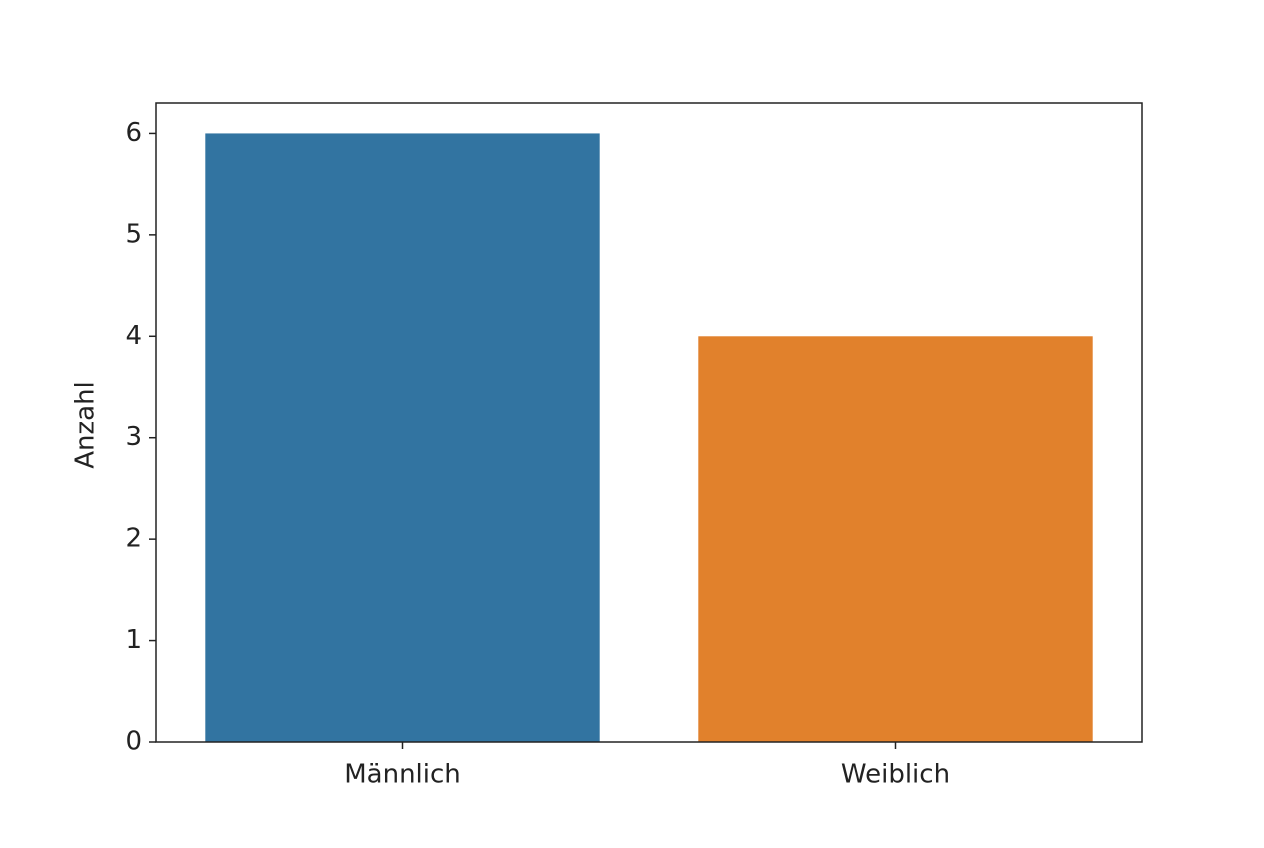 Image resolution: width=1264 pixels, height=848 pixels. Describe the element at coordinates (133, 539) in the screenshot. I see `y-tick-label: 2` at that location.